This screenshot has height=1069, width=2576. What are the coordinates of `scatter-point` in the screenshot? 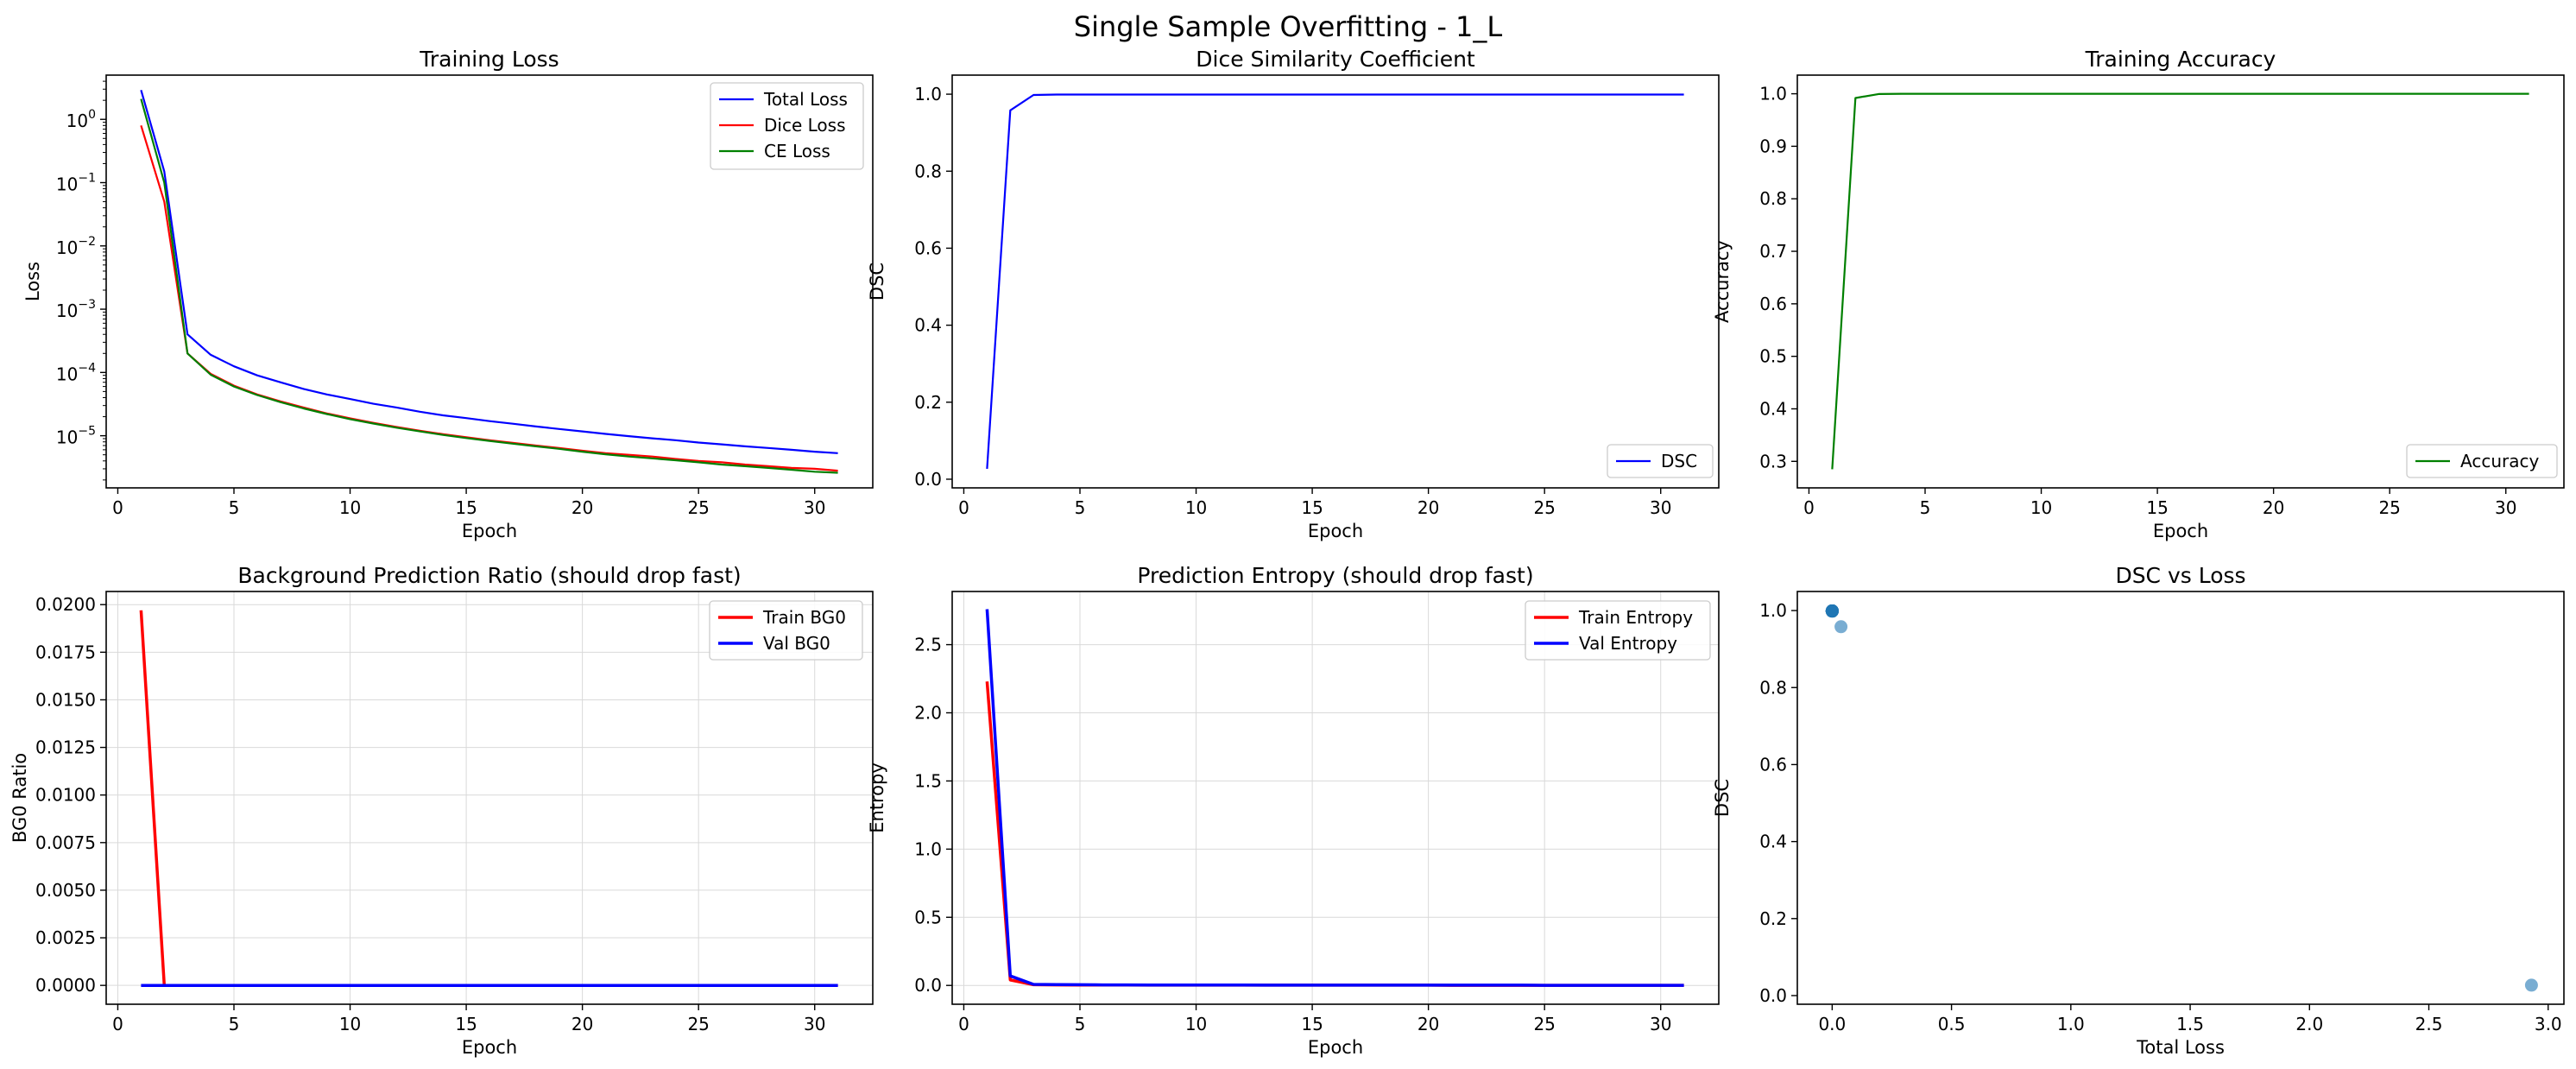 It's located at (1841, 627).